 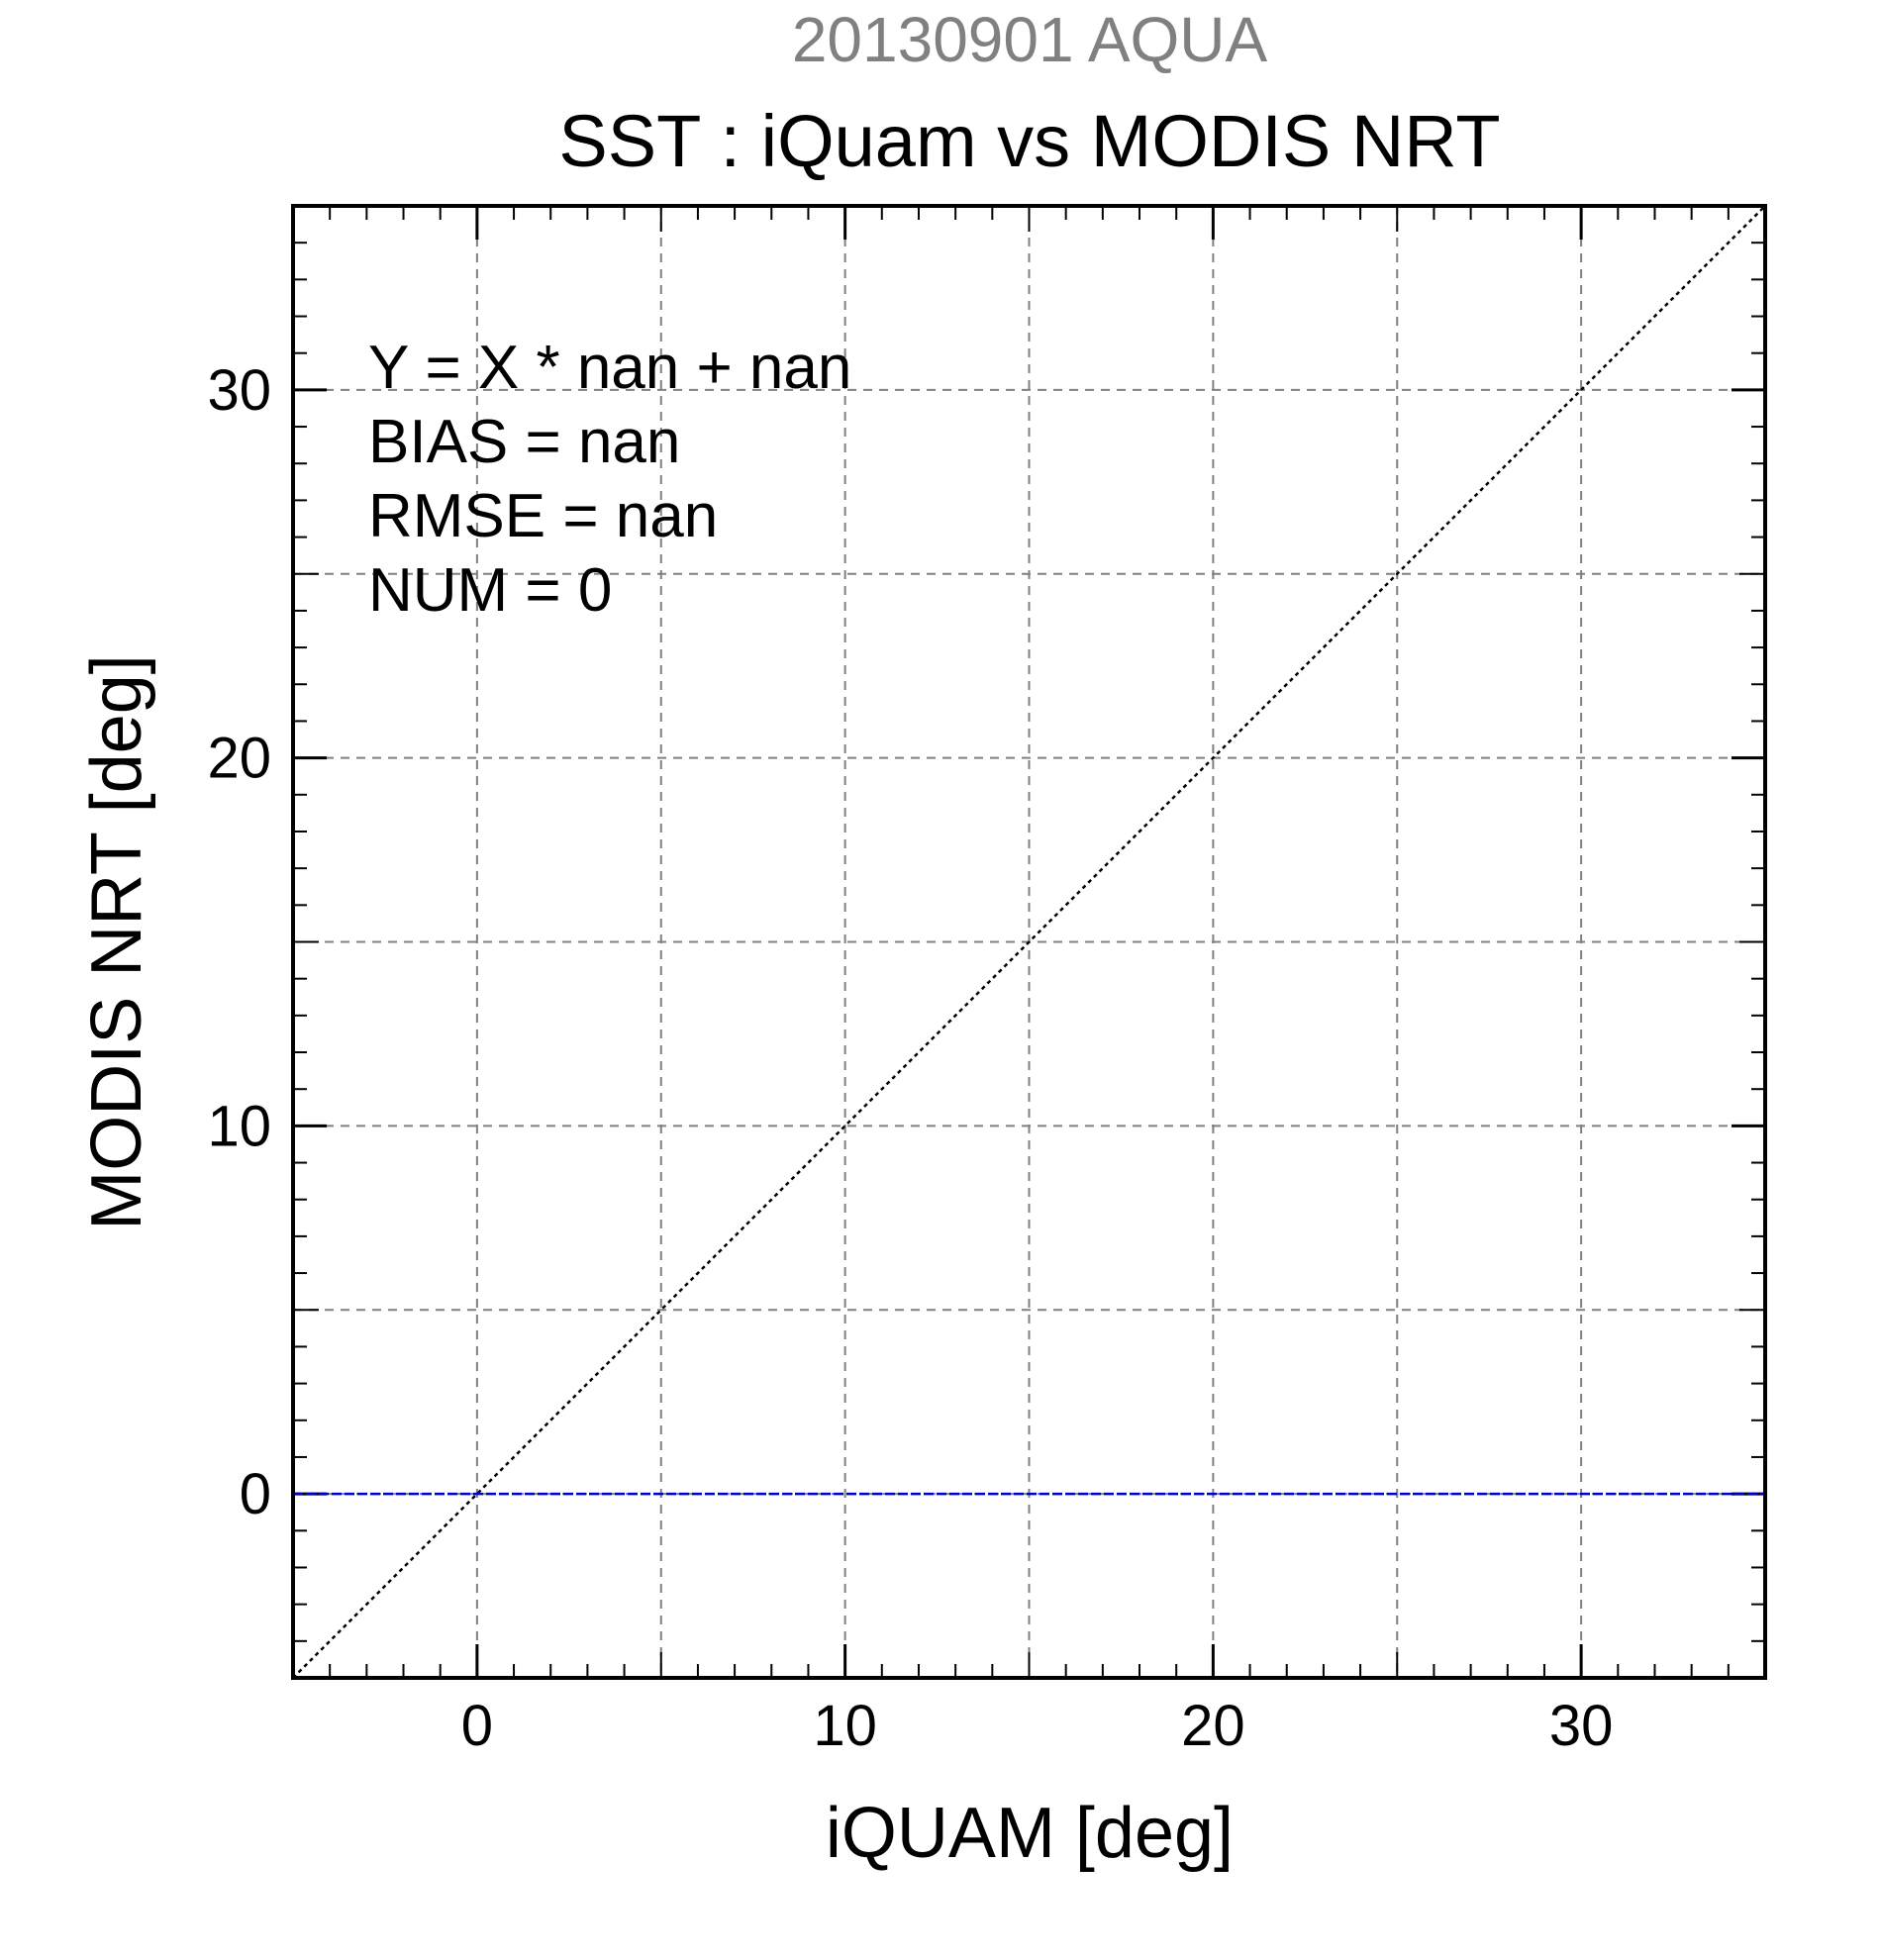 What do you see at coordinates (490, 590) in the screenshot?
I see `stats-line: NUM = 0` at bounding box center [490, 590].